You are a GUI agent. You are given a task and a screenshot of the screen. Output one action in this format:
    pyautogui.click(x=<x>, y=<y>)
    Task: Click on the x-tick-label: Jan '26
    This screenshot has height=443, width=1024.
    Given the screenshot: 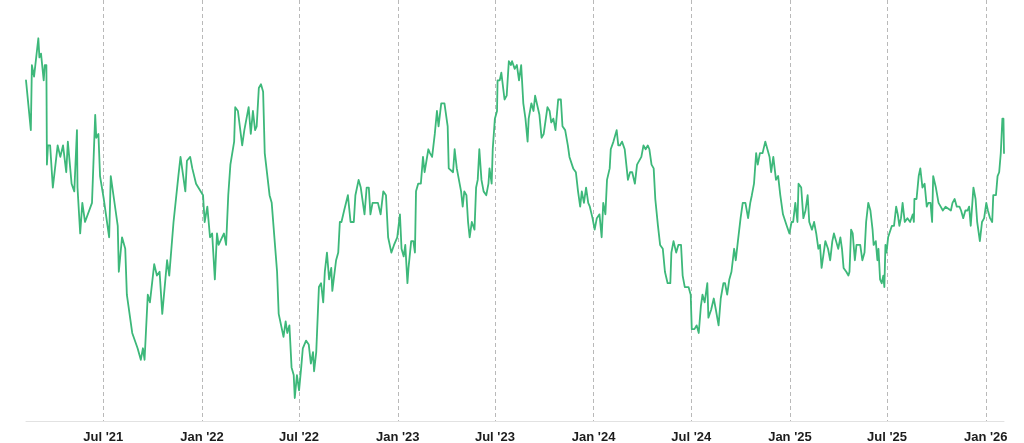 What is the action you would take?
    pyautogui.click(x=985, y=436)
    